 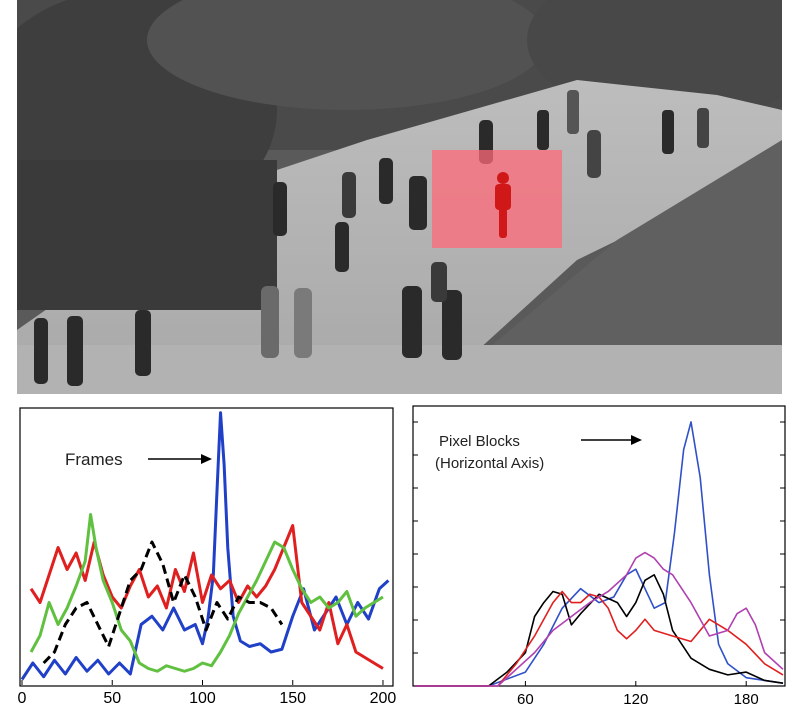 I want to click on pixel-blocks-annotation-line2: (Horizontal Axis), so click(x=489, y=463).